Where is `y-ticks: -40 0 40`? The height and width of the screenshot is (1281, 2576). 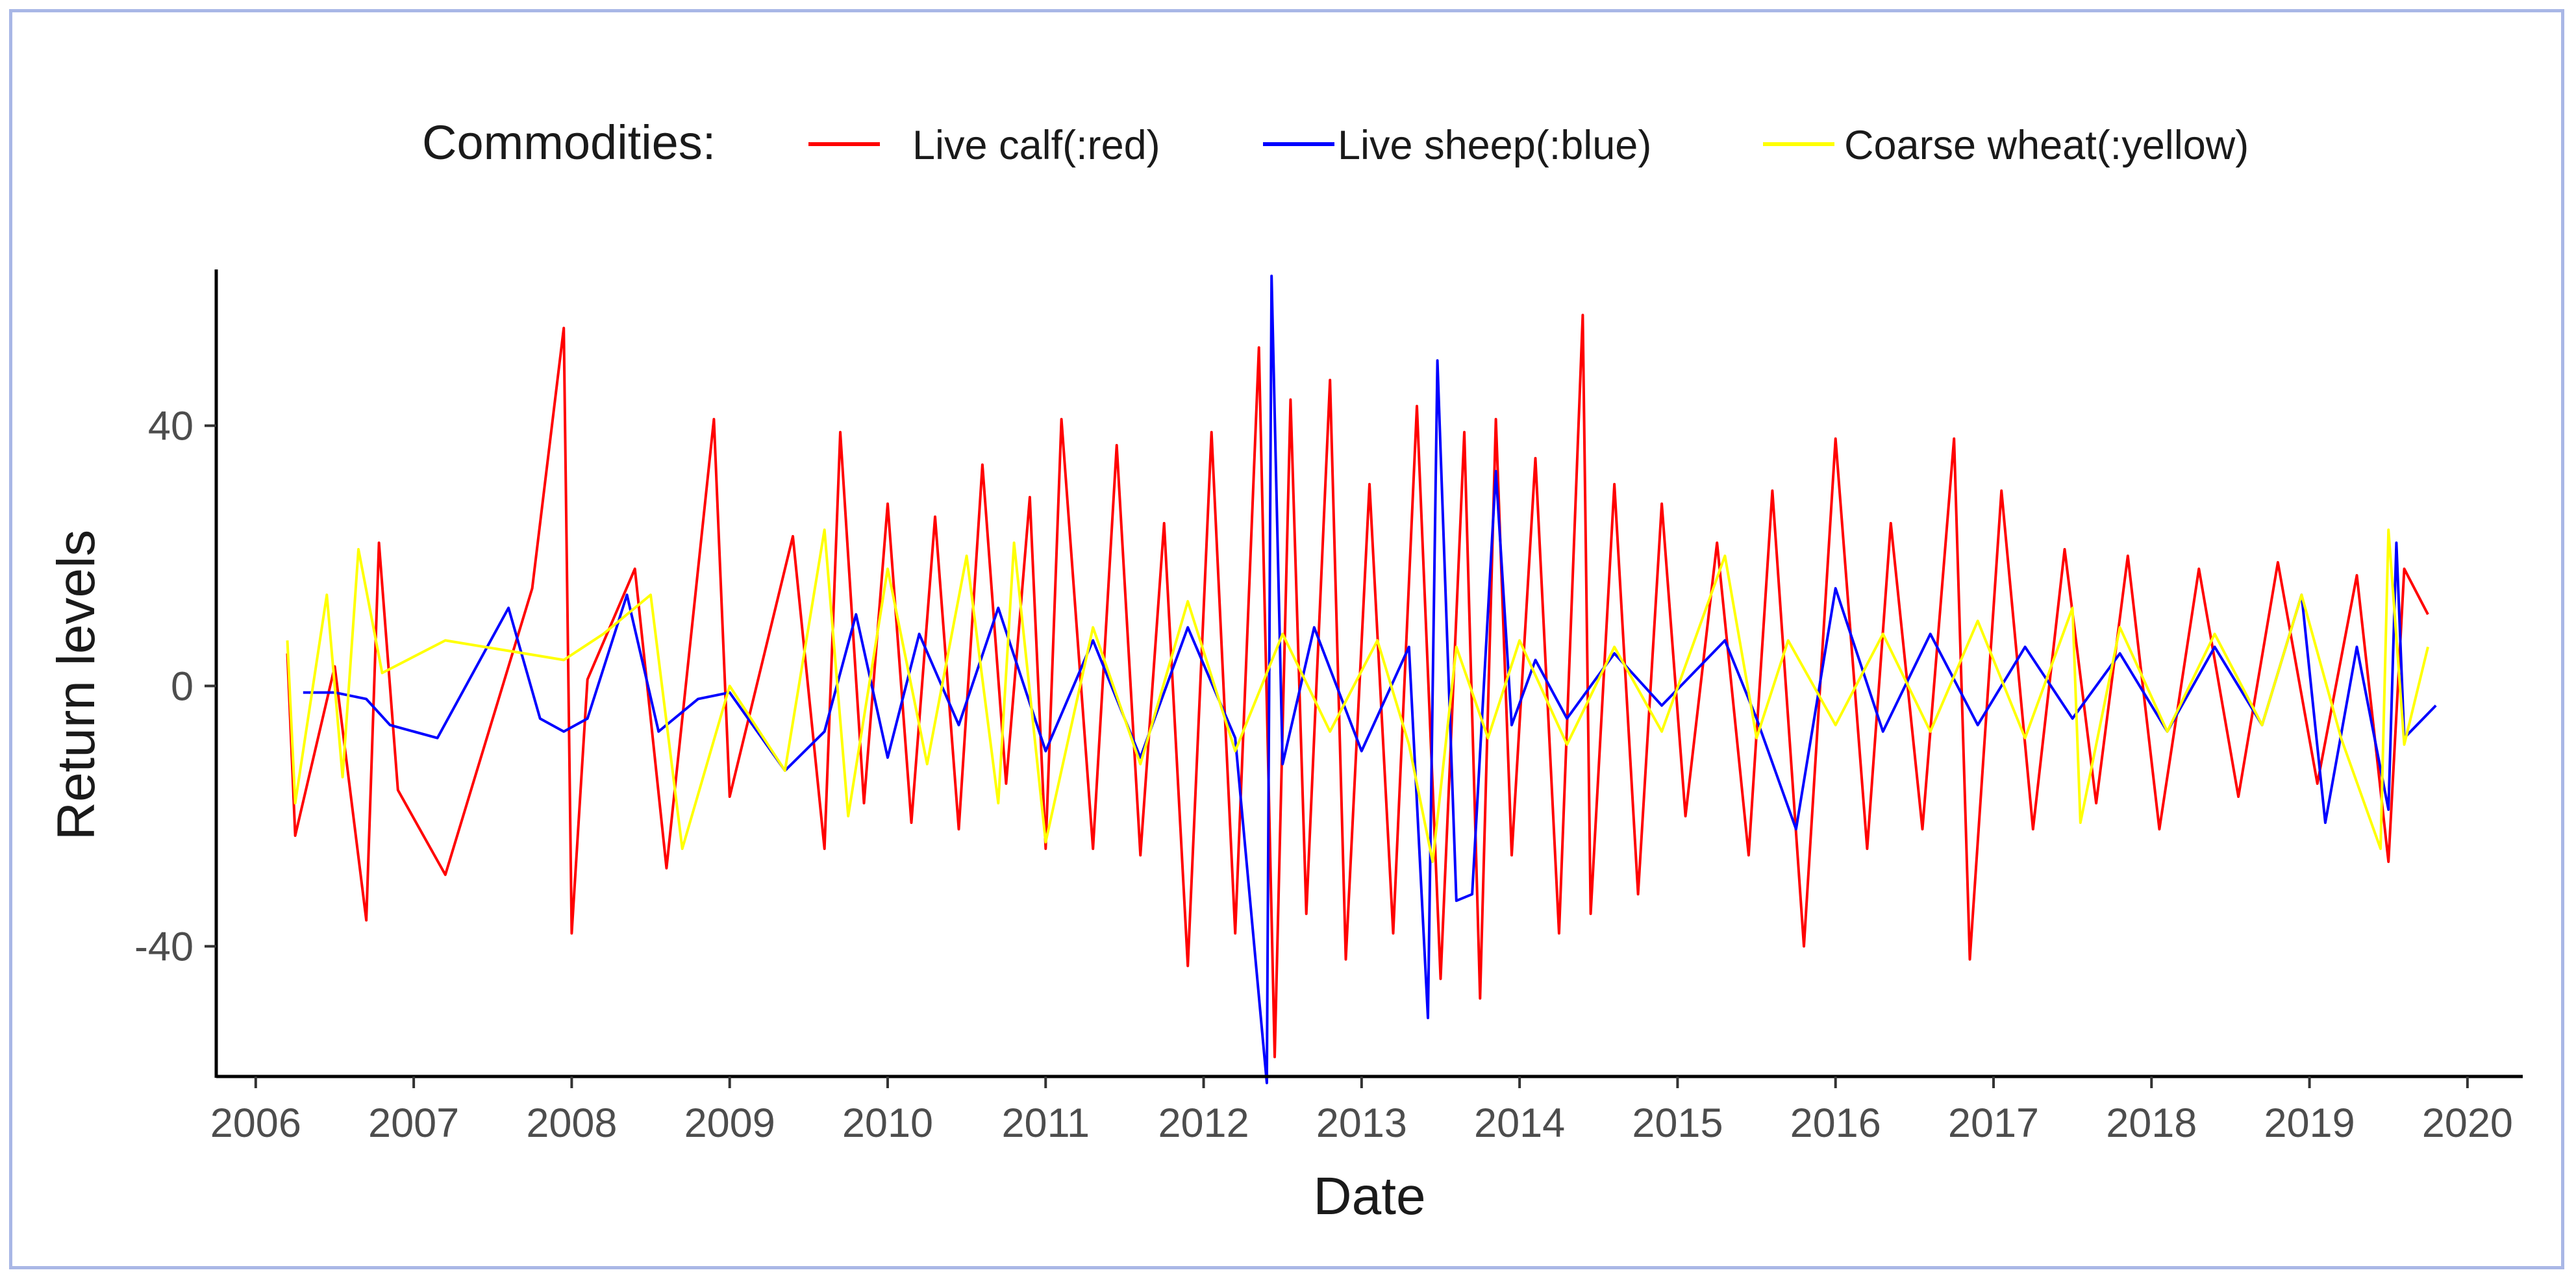 y-ticks: -40 0 40 is located at coordinates (175, 687).